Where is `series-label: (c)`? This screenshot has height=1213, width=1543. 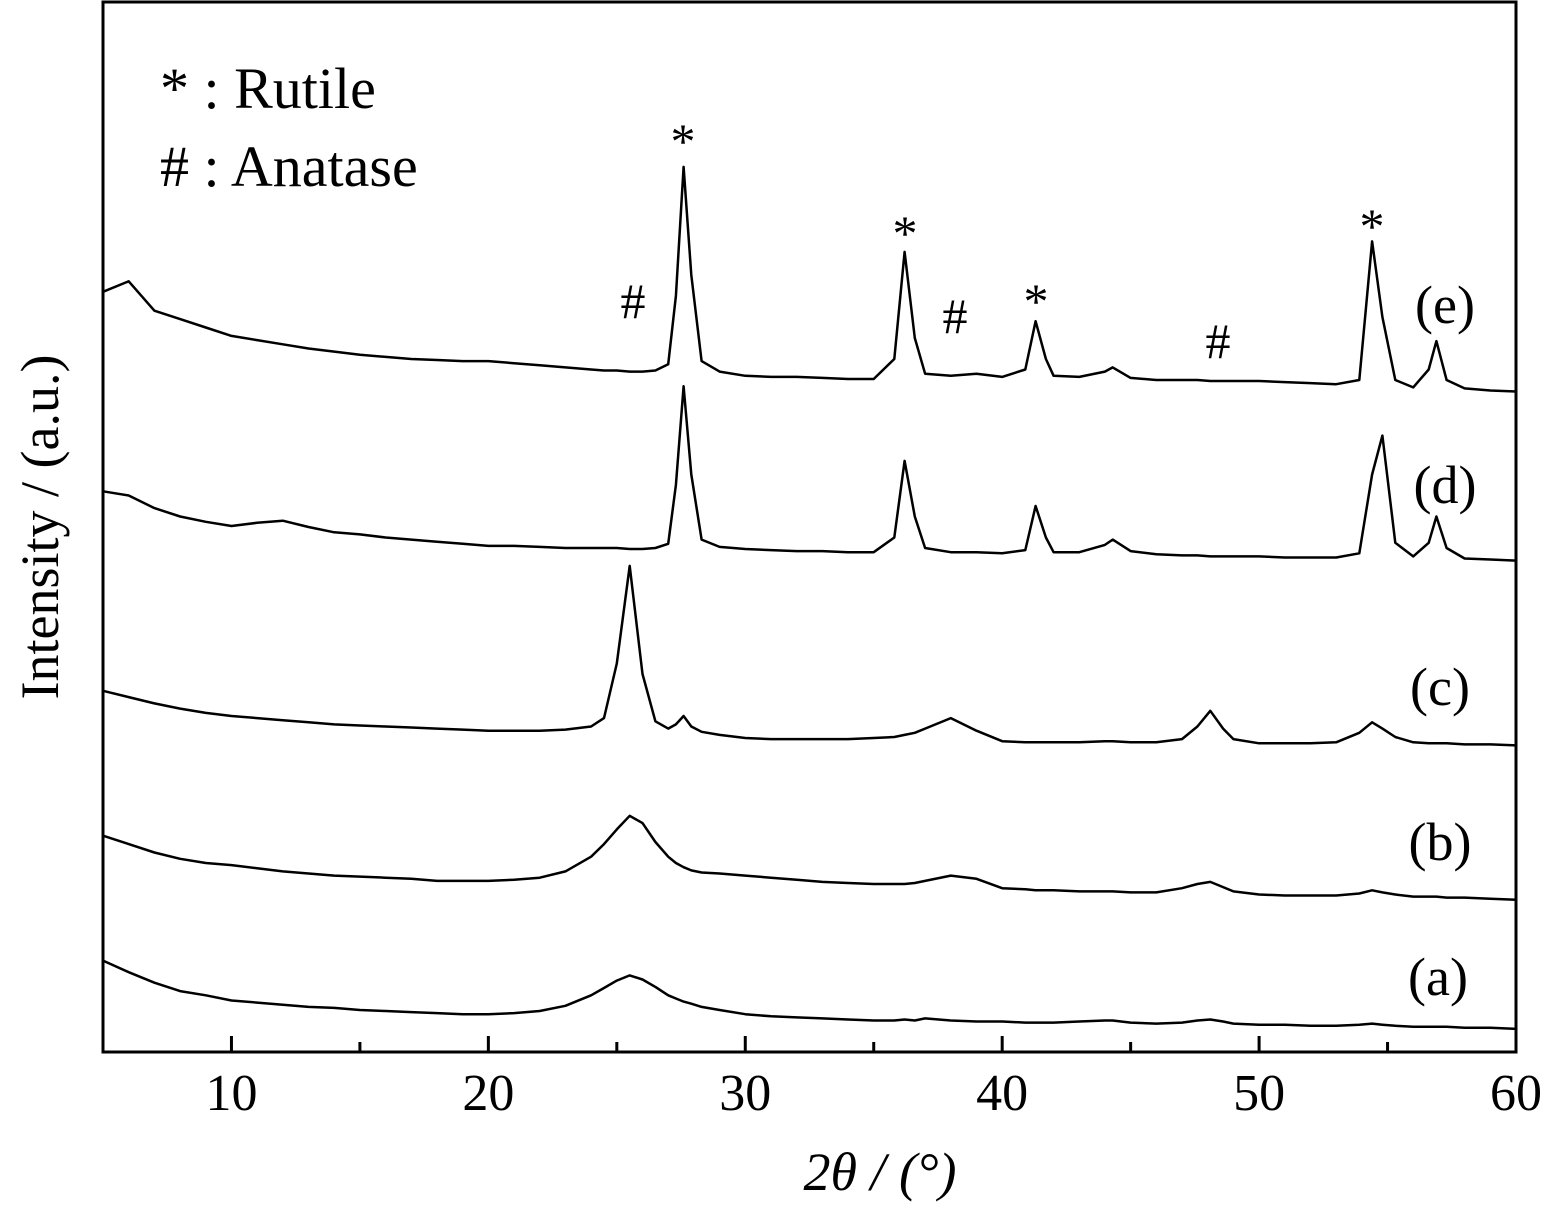 series-label: (c) is located at coordinates (1440, 687).